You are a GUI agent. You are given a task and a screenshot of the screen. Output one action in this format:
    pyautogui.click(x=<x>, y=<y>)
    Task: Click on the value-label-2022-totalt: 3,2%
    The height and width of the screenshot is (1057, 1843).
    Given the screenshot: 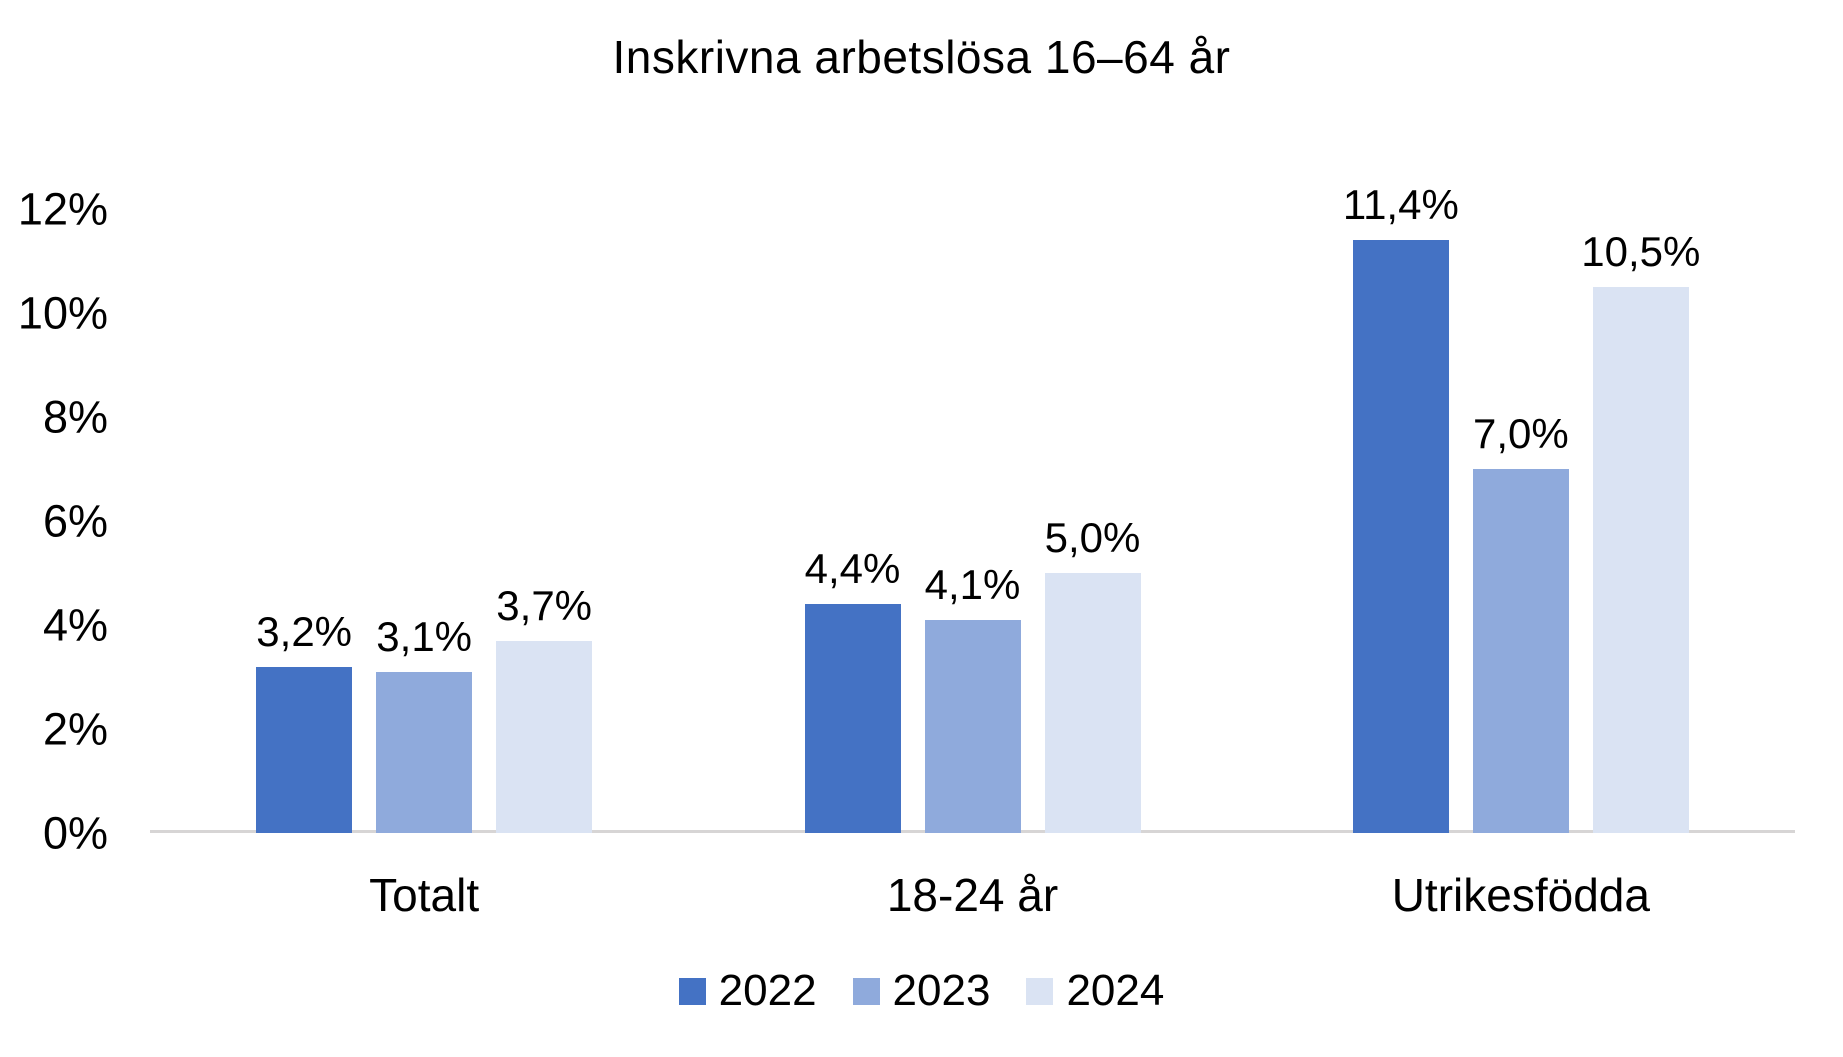 What is the action you would take?
    pyautogui.click(x=304, y=631)
    